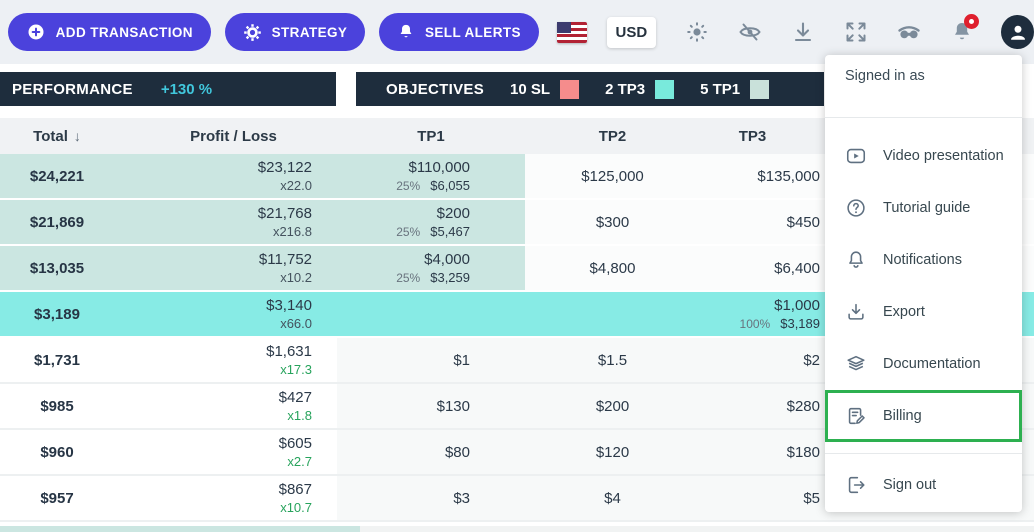 Image resolution: width=1034 pixels, height=532 pixels. I want to click on add-transaction-label: ADD TRANSACTION, so click(124, 32).